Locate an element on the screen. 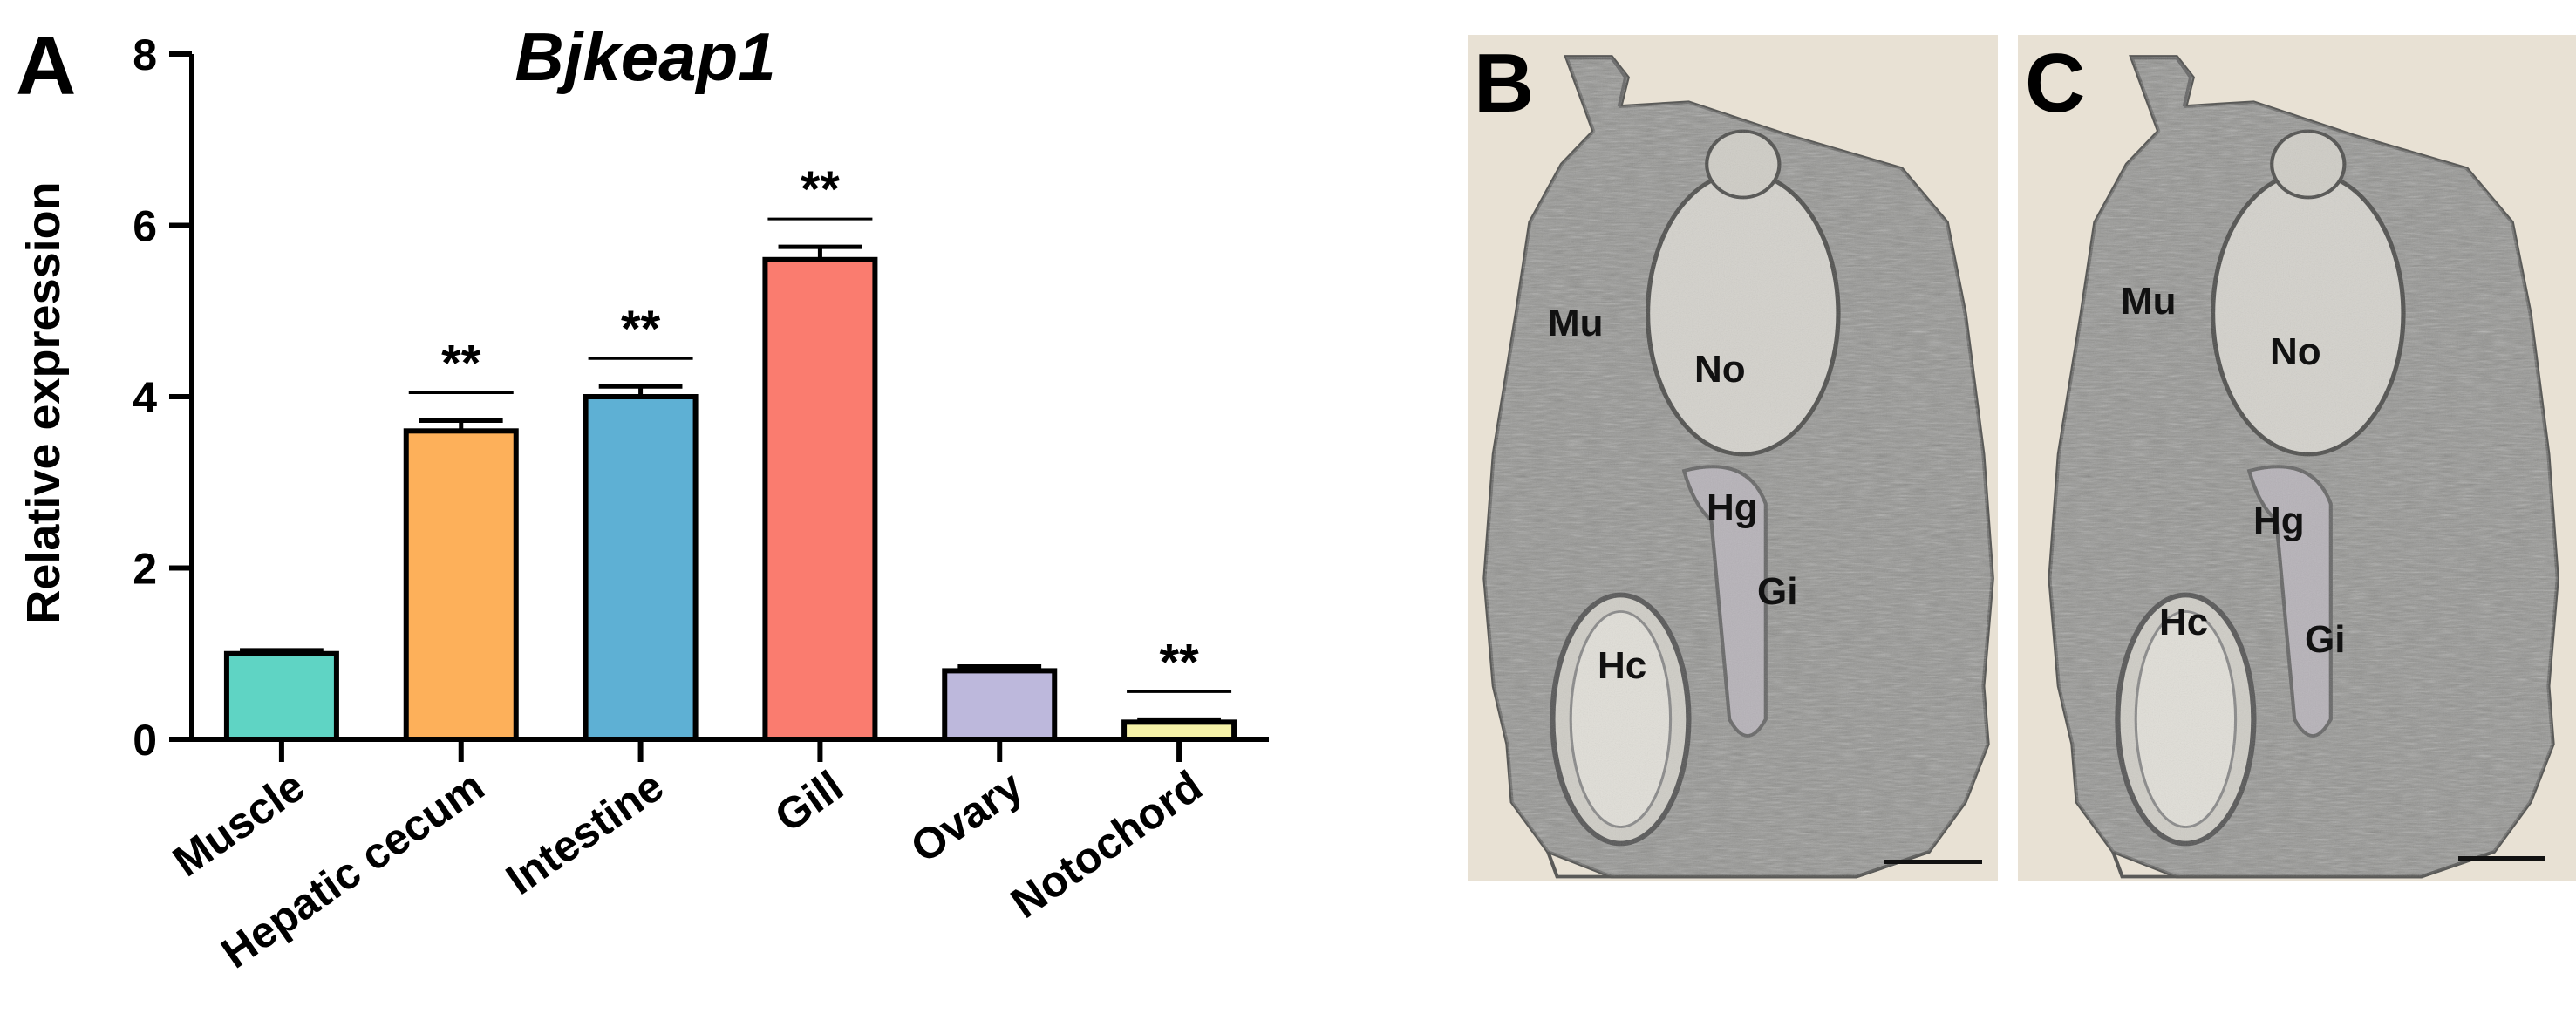 The image size is (2576, 1034). y-tick-label-1: 2 is located at coordinates (145, 569).